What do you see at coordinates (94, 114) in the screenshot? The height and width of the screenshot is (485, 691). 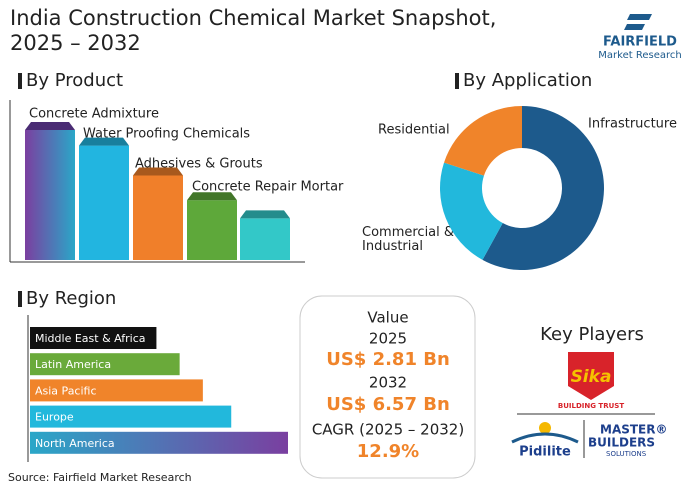 I see `category-label: Concrete Admixture` at bounding box center [94, 114].